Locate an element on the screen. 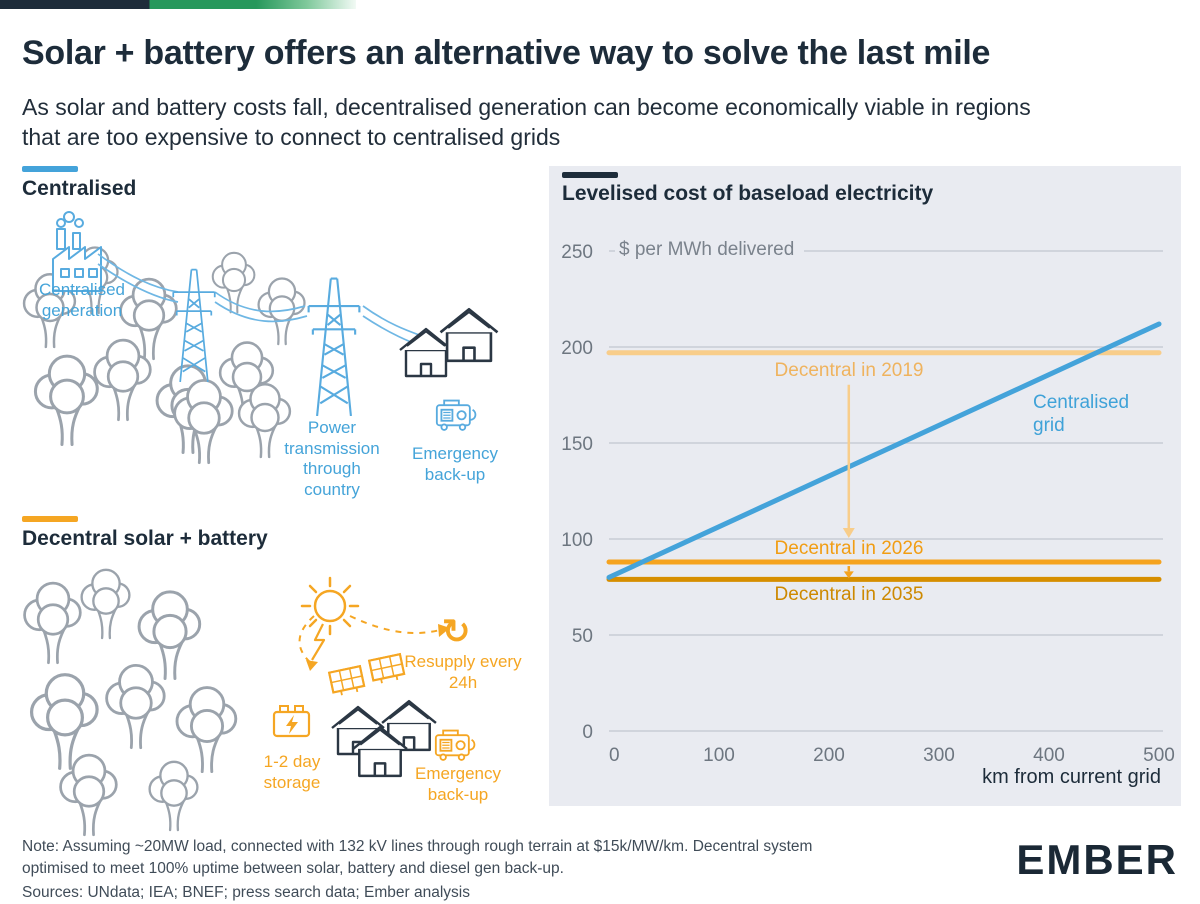  centralised-generation-label: Centralised generation is located at coordinates (82, 300).